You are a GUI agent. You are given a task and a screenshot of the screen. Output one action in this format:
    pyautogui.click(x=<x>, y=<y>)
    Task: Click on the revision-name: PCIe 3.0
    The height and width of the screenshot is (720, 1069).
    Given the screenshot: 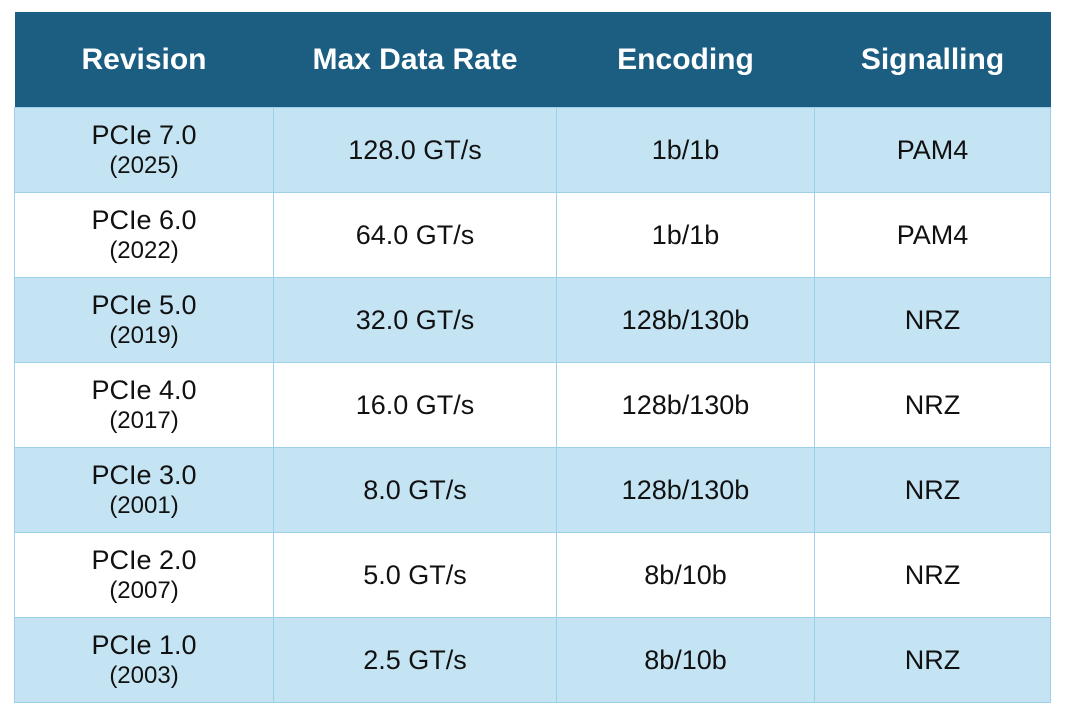 What is the action you would take?
    pyautogui.click(x=144, y=475)
    